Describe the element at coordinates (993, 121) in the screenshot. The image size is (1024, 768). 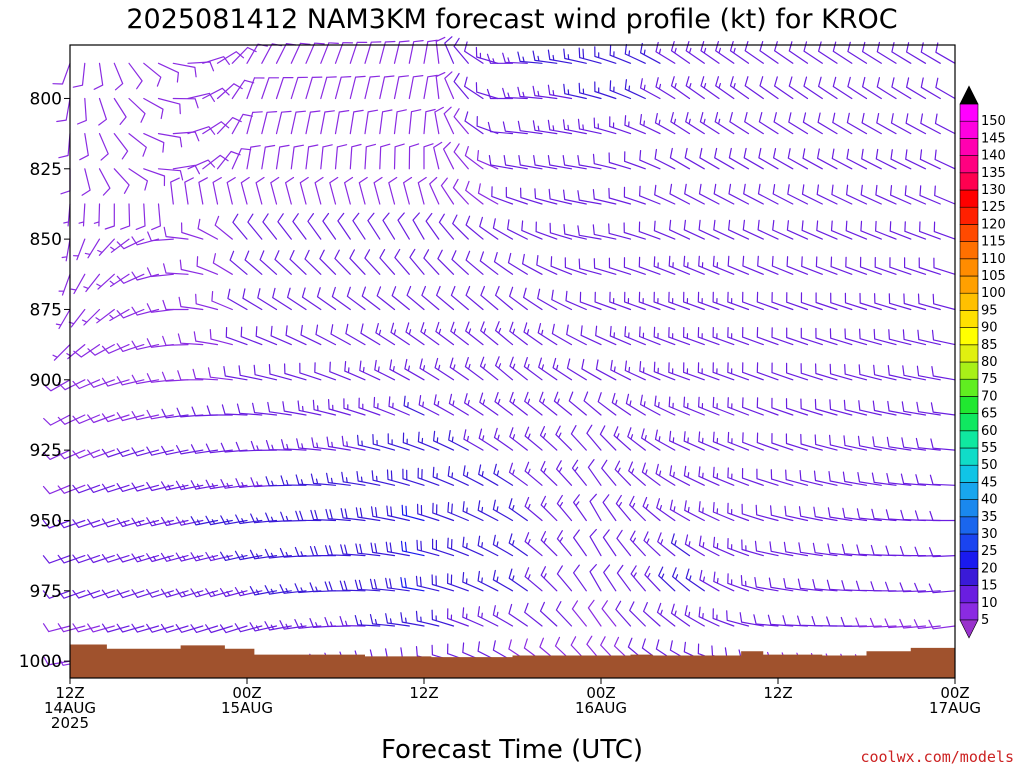
I see `colorbar-label: 150` at that location.